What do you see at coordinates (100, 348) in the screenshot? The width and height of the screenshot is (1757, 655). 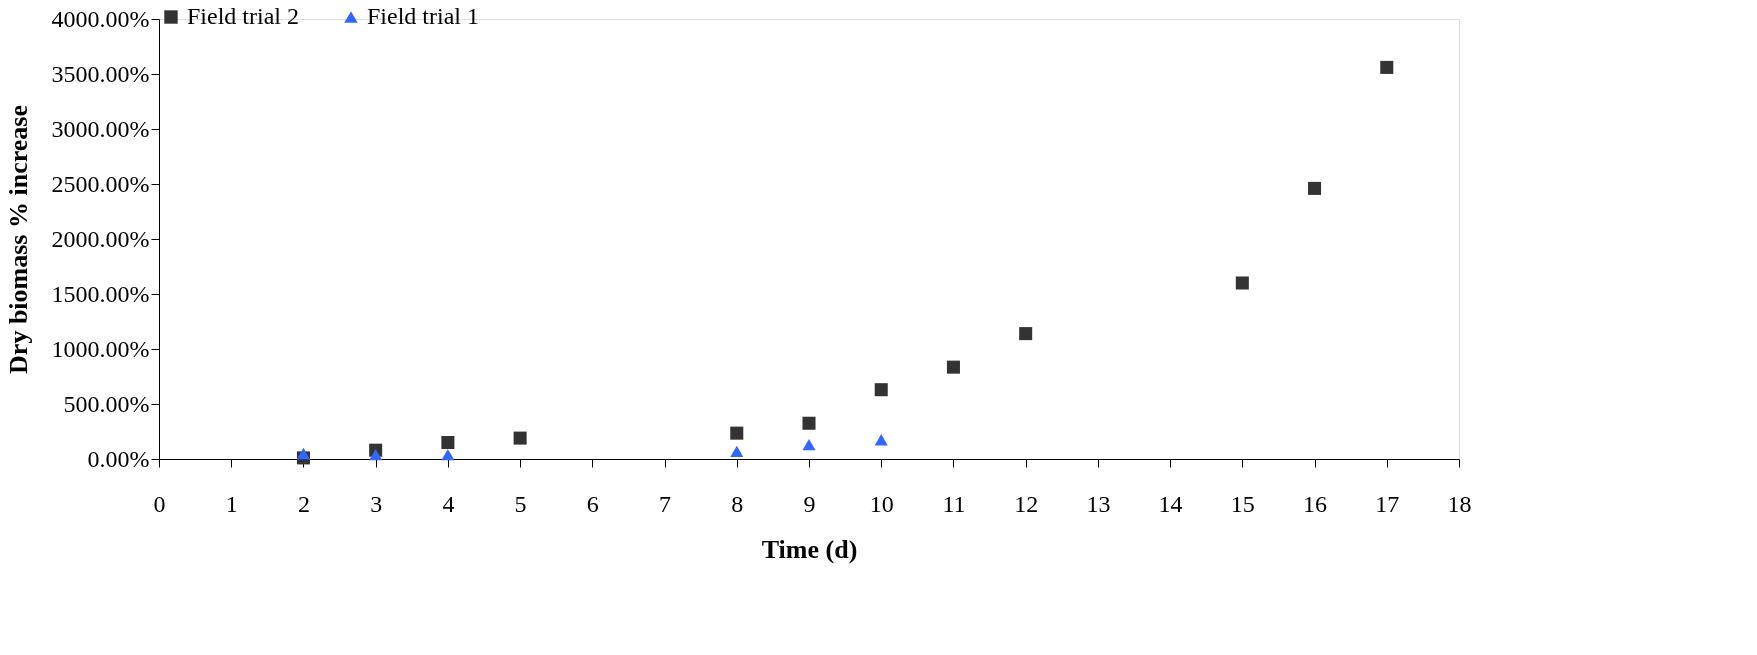 I see `y-tick-label: 1000.00%` at bounding box center [100, 348].